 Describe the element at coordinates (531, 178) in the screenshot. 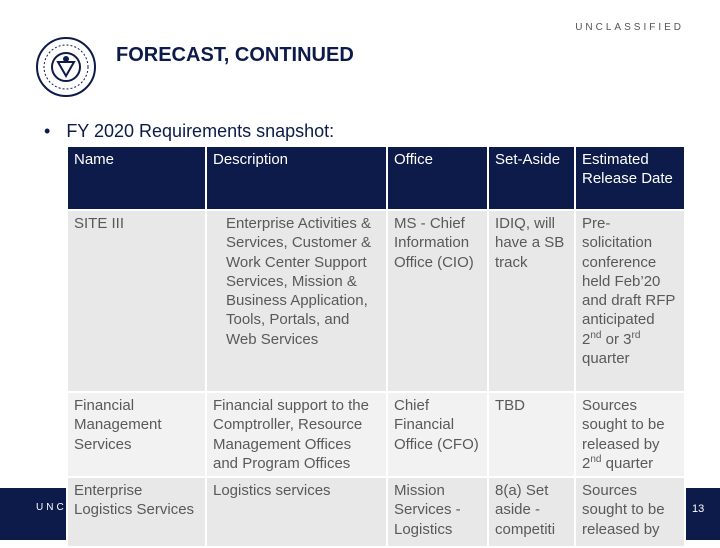

I see `column-header: Set-Aside` at that location.